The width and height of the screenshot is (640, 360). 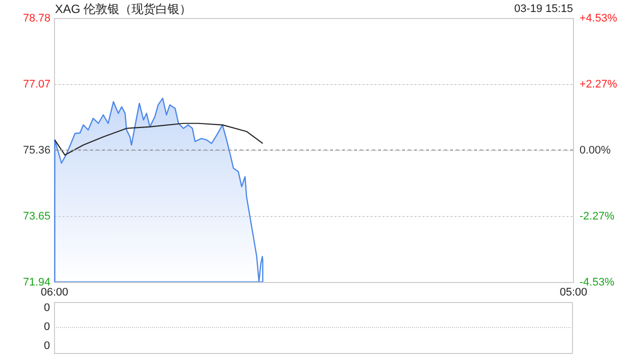 I want to click on chart-title: XAG 伦敦银（现货白银）, so click(x=123, y=9).